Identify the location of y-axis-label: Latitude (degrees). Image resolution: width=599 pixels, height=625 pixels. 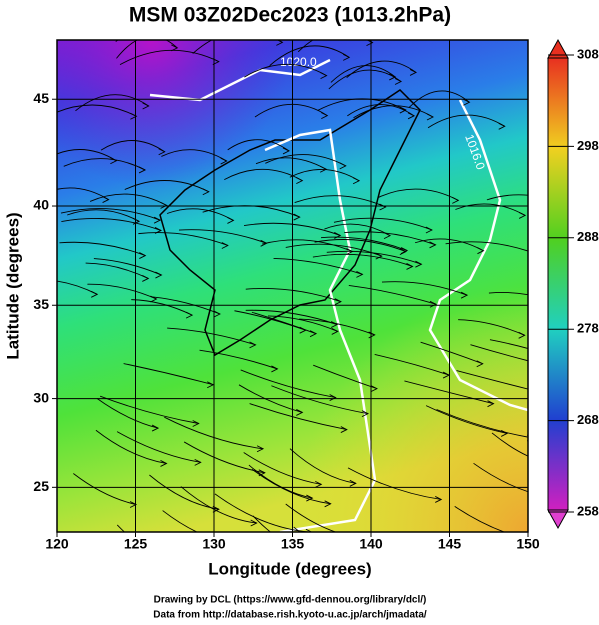
(12, 285).